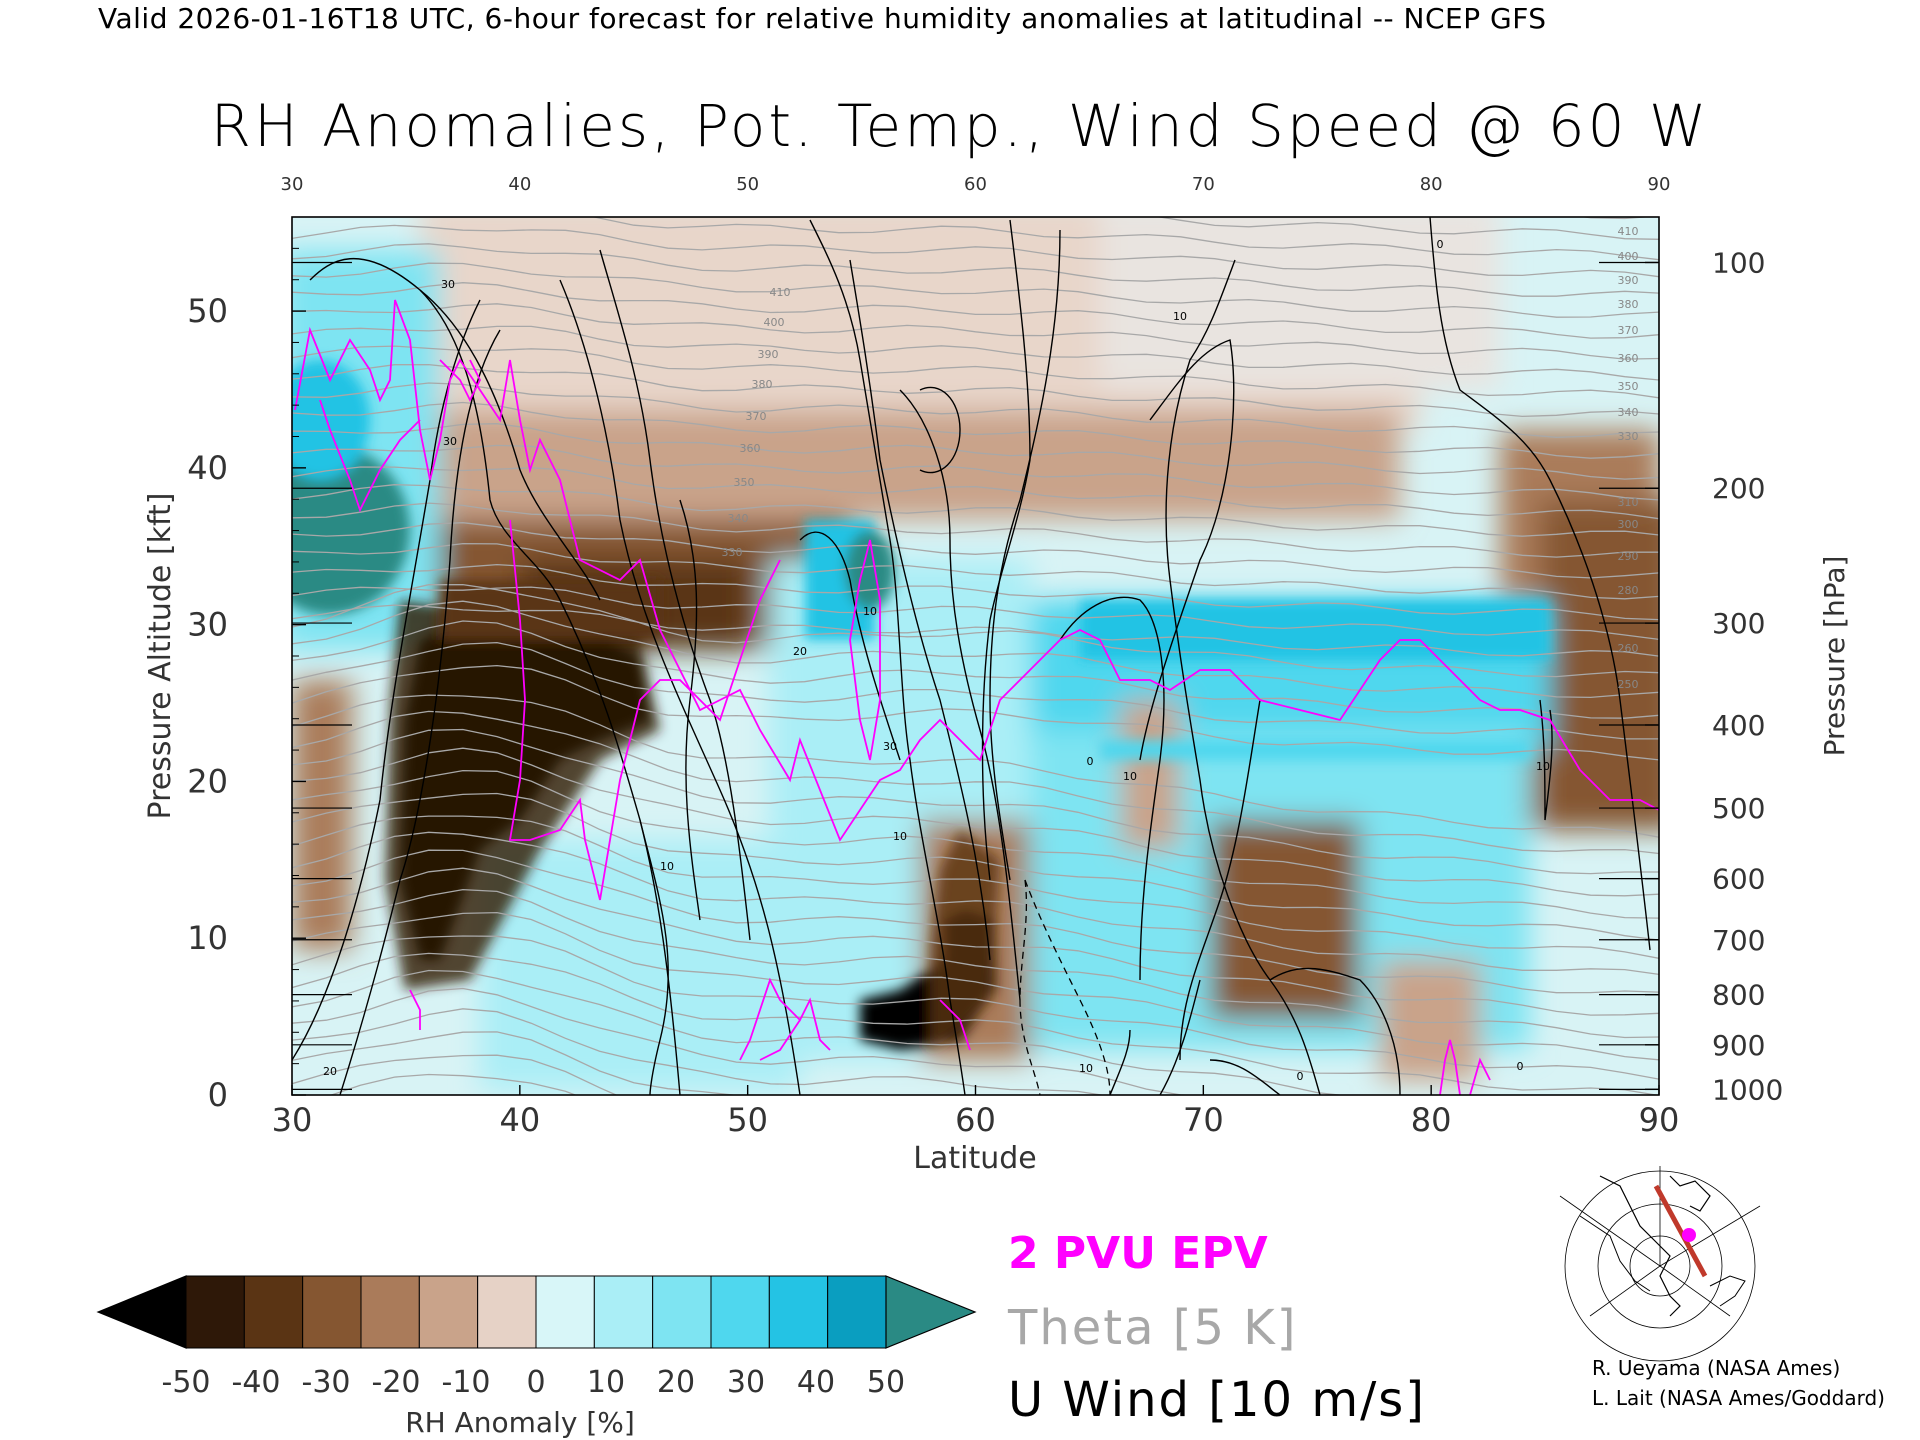 The width and height of the screenshot is (1920, 1440). What do you see at coordinates (519, 184) in the screenshot?
I see `x-top-tick-label: 40` at bounding box center [519, 184].